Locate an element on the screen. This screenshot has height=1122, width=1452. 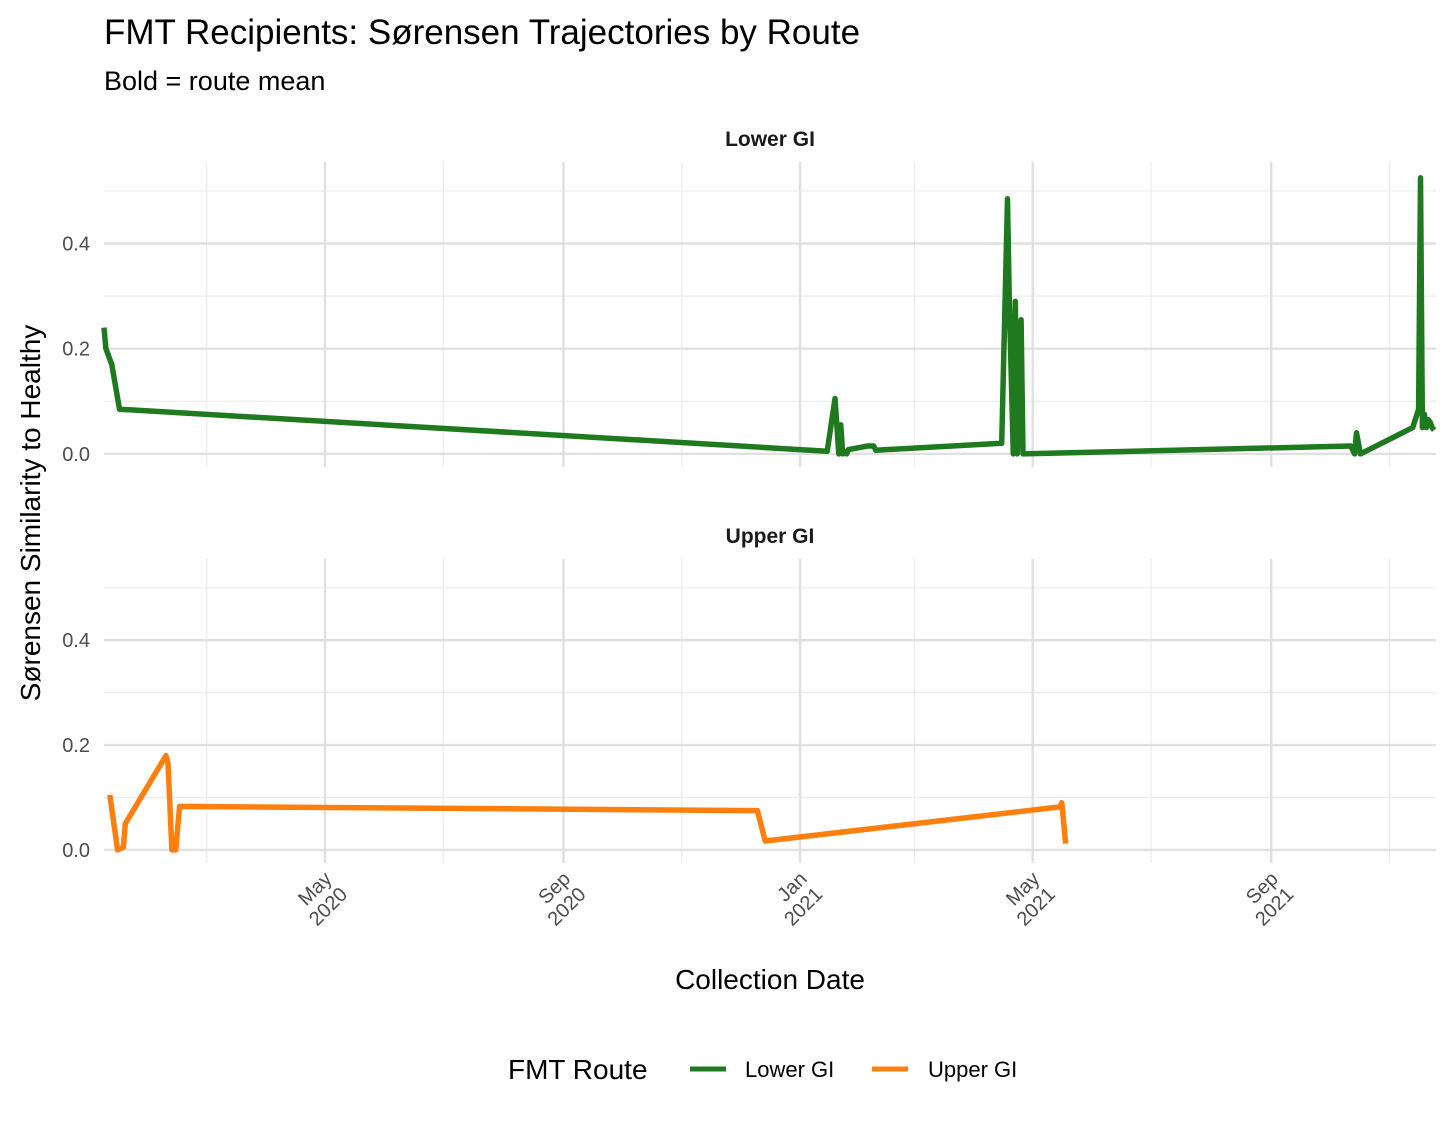
legend: FMT Route Lower GI Upper GI is located at coordinates (762, 1069).